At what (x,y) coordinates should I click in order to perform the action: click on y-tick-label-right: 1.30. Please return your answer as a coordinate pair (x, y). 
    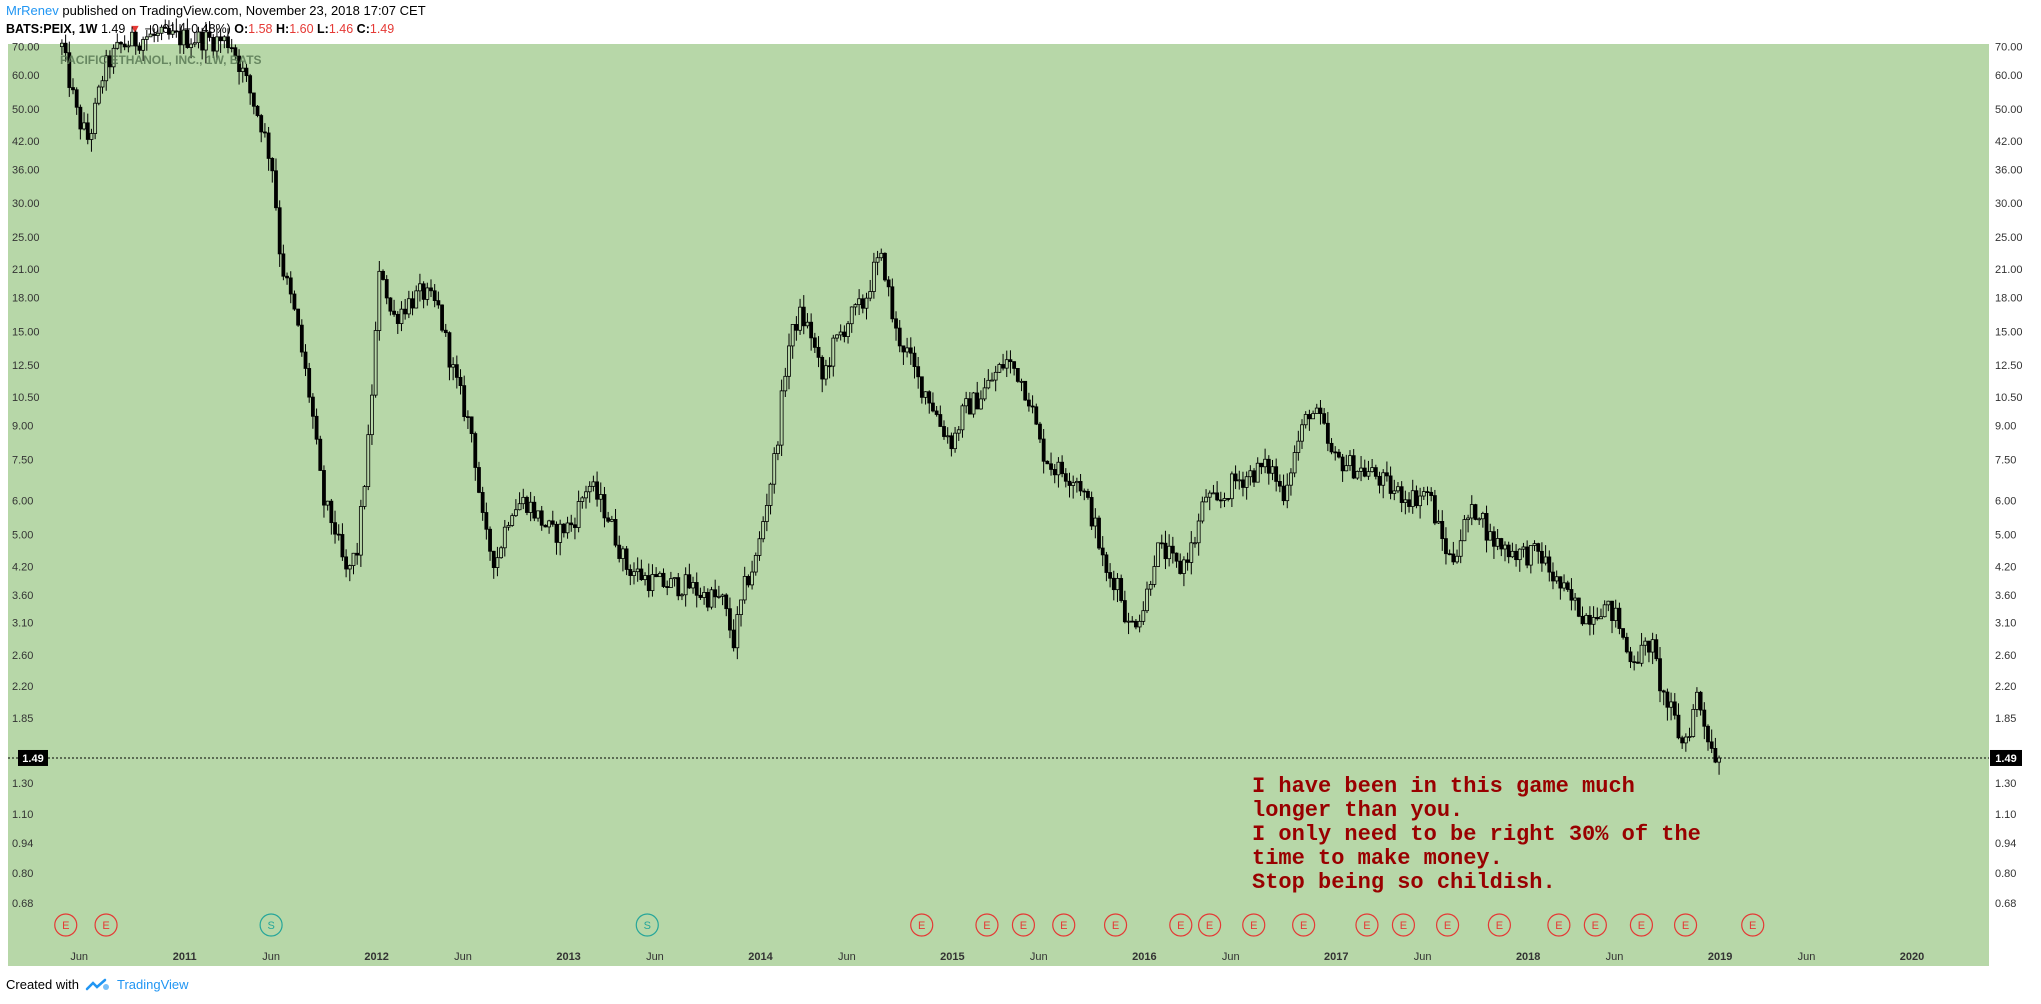
    Looking at the image, I should click on (2005, 784).